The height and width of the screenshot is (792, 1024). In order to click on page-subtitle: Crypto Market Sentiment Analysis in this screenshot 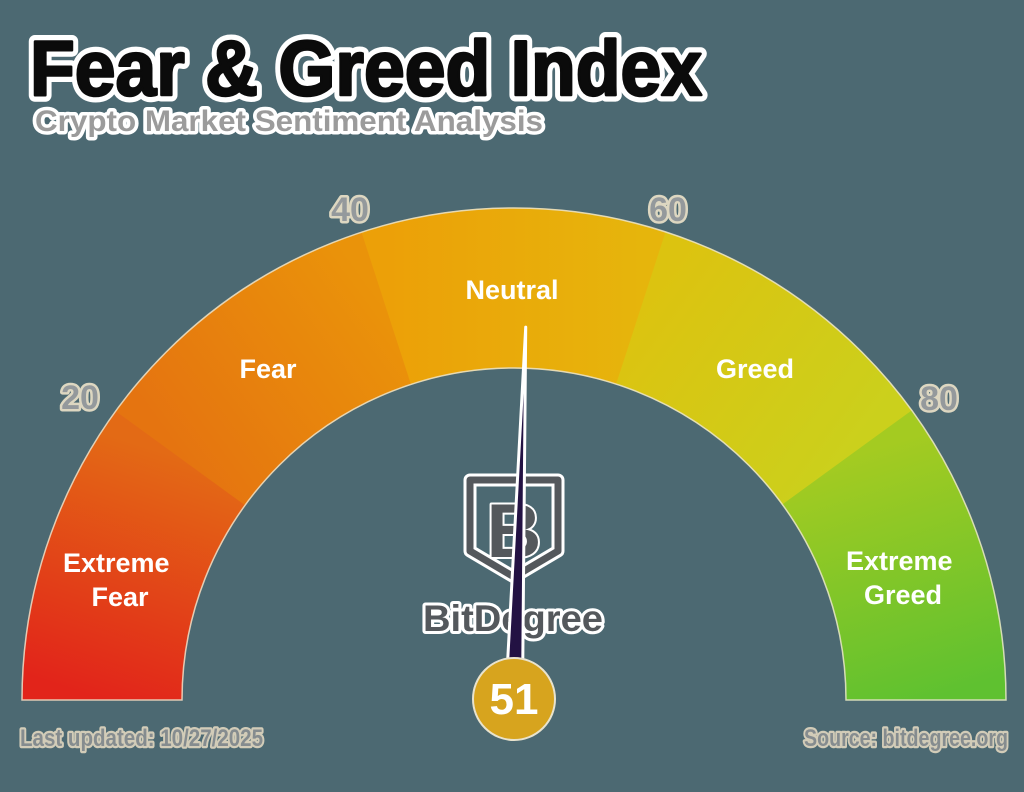, I will do `click(289, 121)`.